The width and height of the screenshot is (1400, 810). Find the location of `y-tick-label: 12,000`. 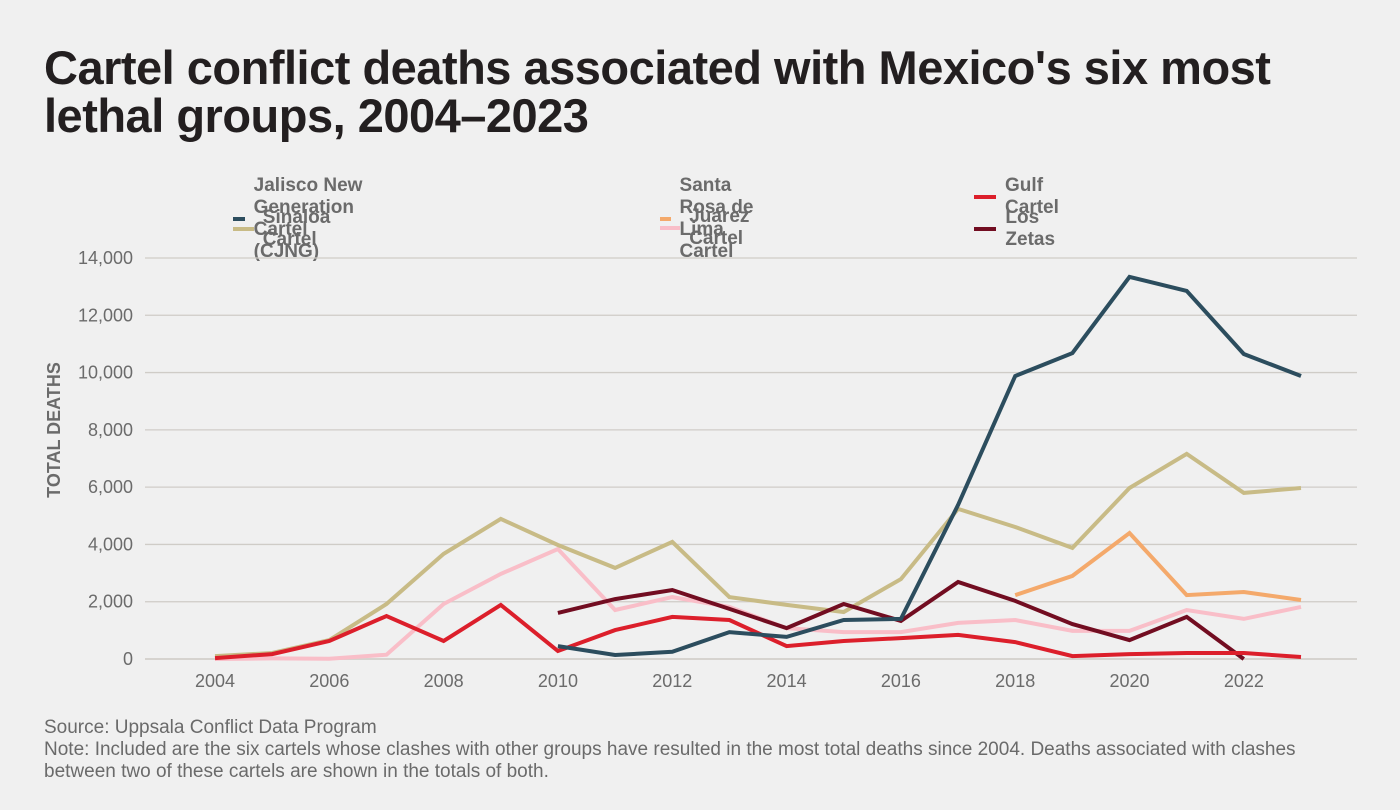

y-tick-label: 12,000 is located at coordinates (105, 315).